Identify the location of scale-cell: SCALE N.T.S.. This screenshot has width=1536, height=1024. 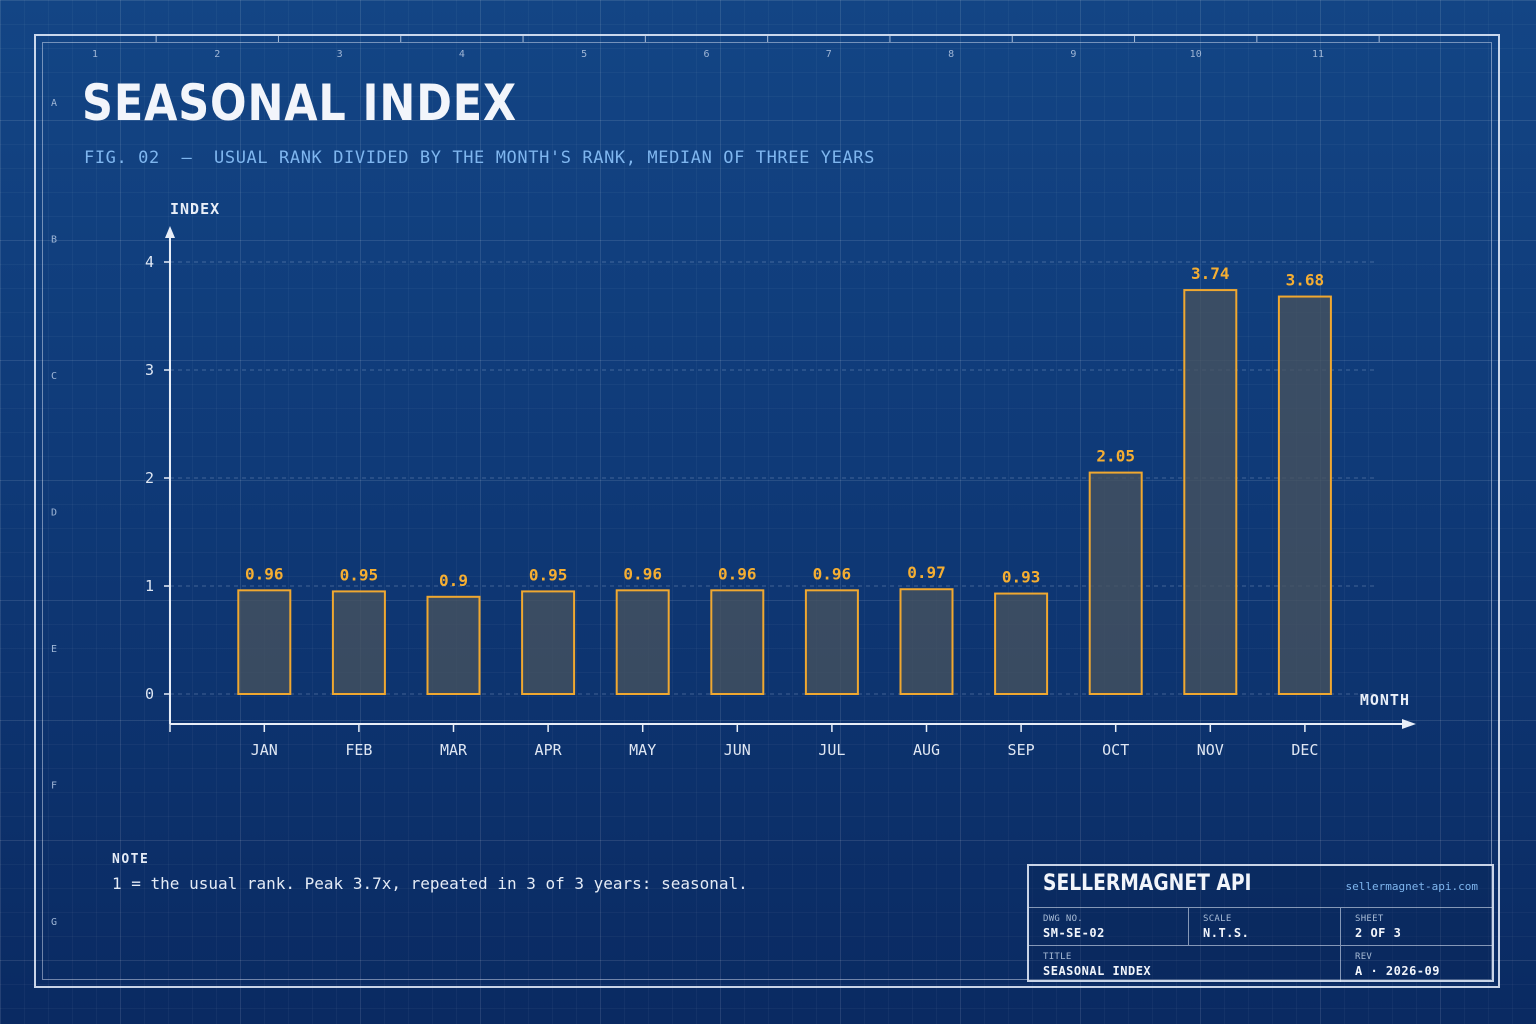
(1264, 926).